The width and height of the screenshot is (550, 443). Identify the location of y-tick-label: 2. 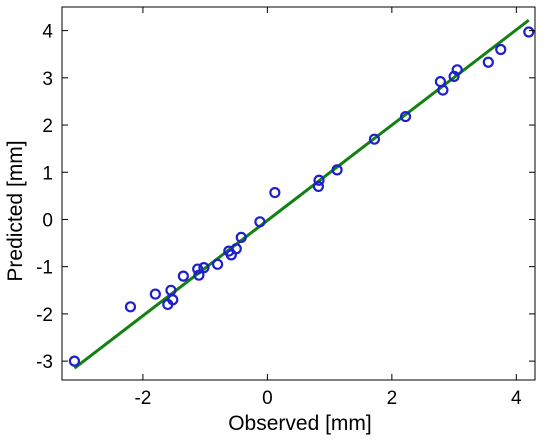
(47, 126).